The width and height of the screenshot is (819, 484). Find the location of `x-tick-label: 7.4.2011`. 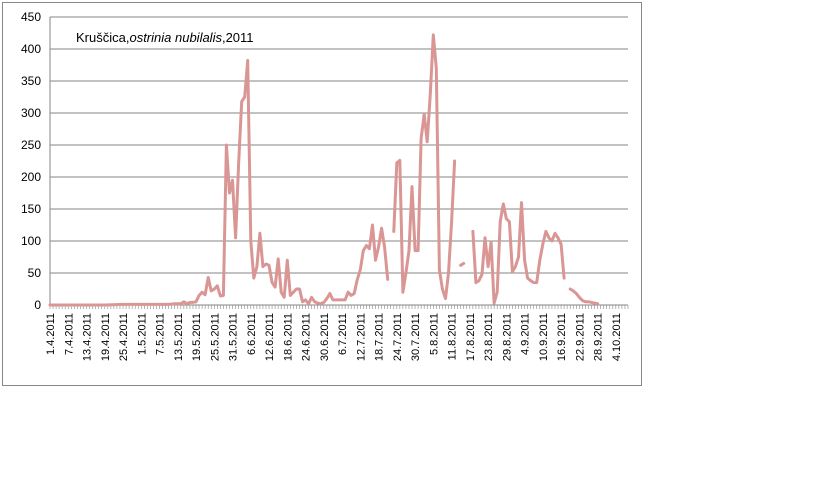

x-tick-label: 7.4.2011 is located at coordinates (69, 334).